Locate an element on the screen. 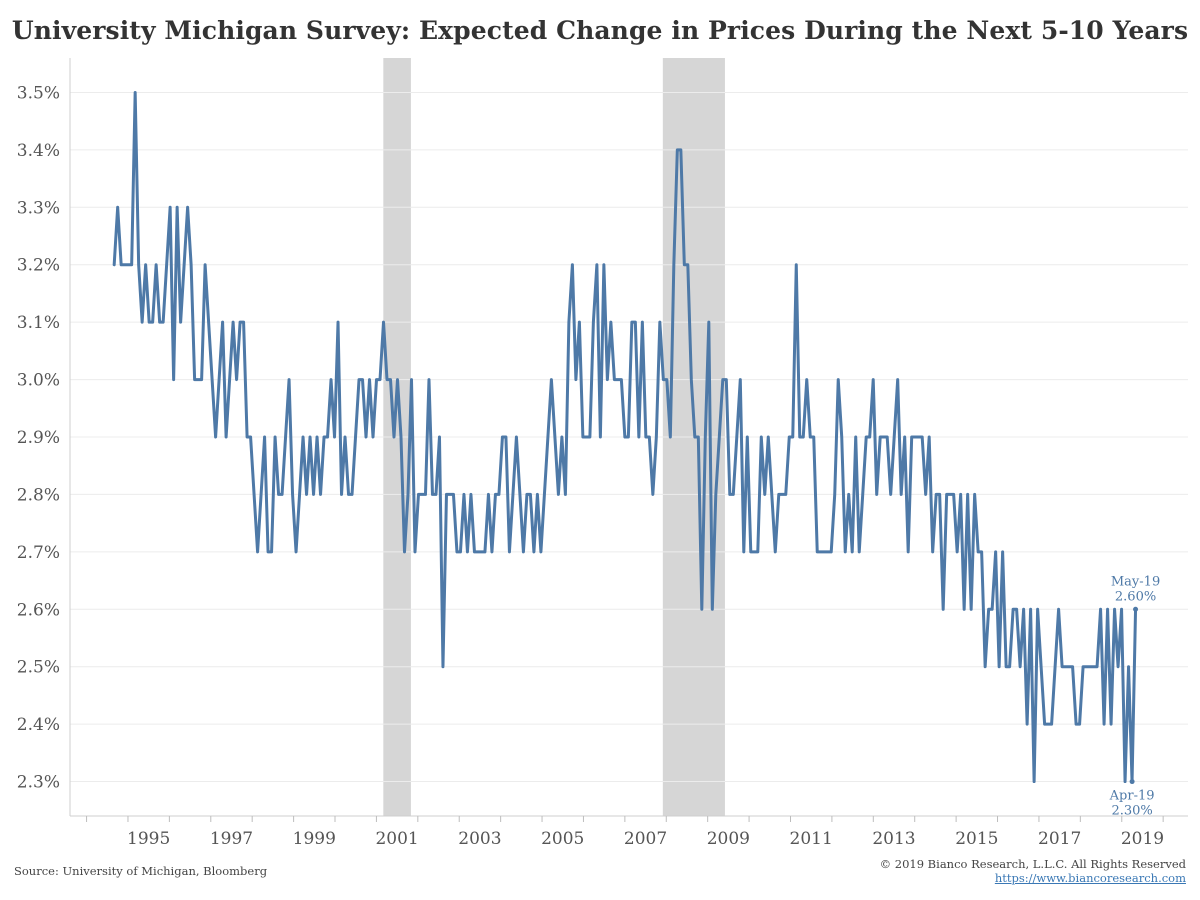 The image size is (1200, 900). y-tick-label: 2.5% is located at coordinates (38, 668).